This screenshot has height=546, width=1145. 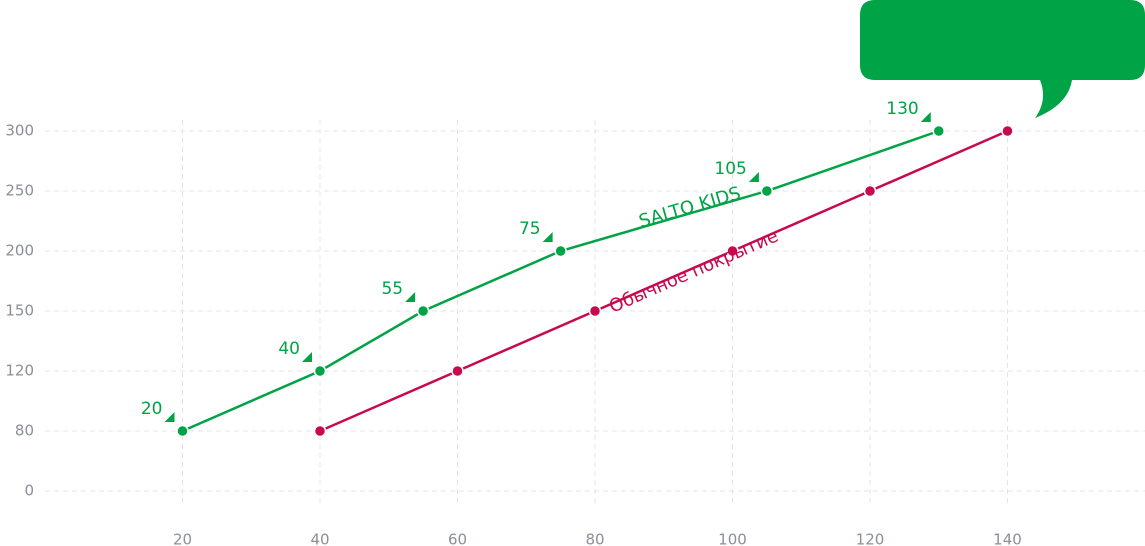 I want to click on y-tick-label: 200, so click(x=19, y=251).